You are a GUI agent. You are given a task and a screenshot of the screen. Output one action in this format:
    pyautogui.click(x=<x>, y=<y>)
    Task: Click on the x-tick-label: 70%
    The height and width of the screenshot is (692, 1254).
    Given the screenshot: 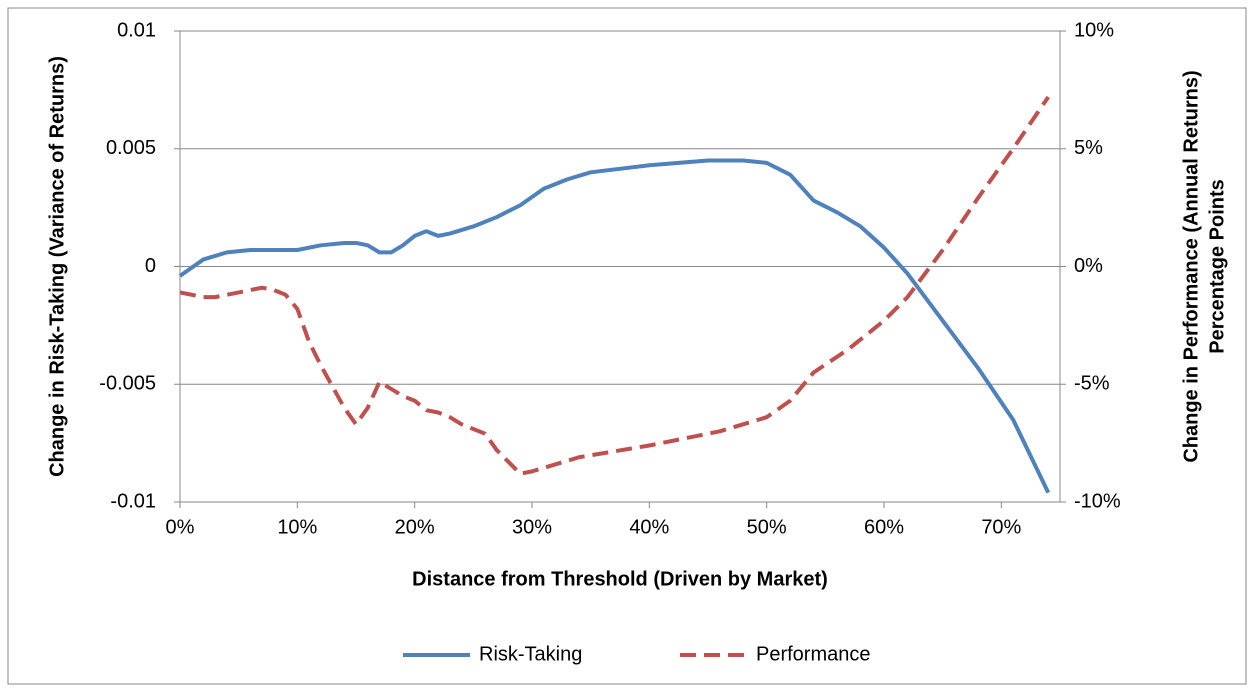 What is the action you would take?
    pyautogui.click(x=1001, y=527)
    